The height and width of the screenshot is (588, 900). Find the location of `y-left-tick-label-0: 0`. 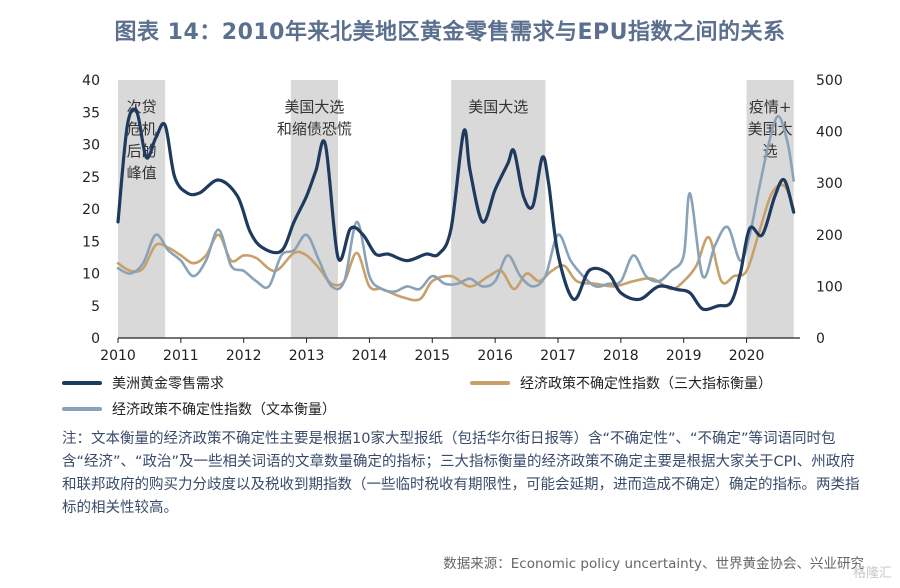

y-left-tick-label-0: 0 is located at coordinates (95, 339).